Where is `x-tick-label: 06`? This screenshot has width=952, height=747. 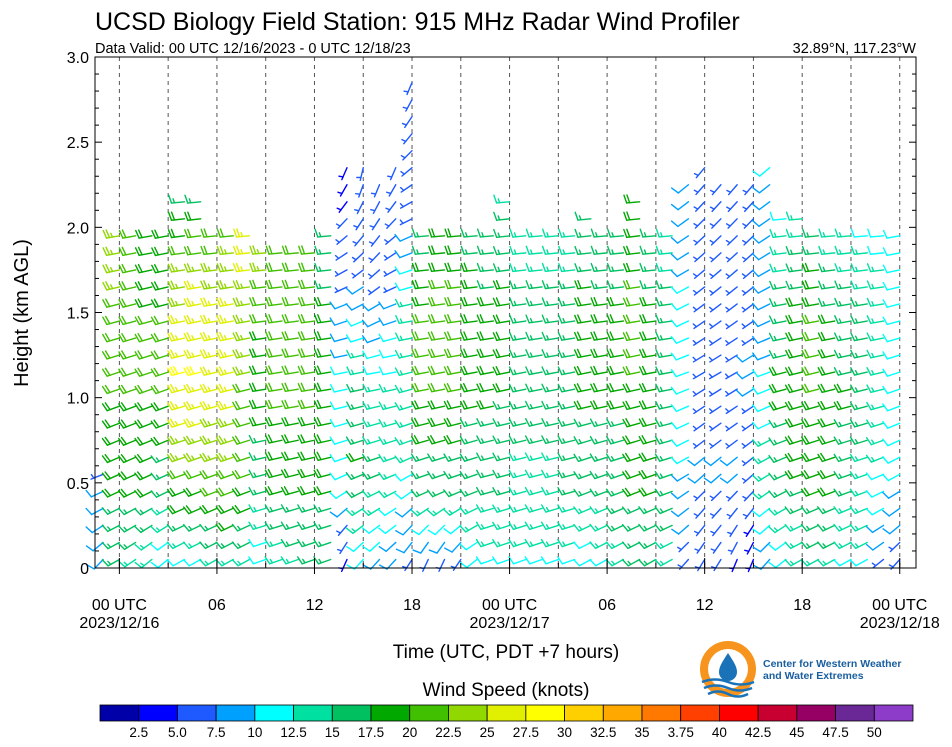 x-tick-label: 06 is located at coordinates (217, 605).